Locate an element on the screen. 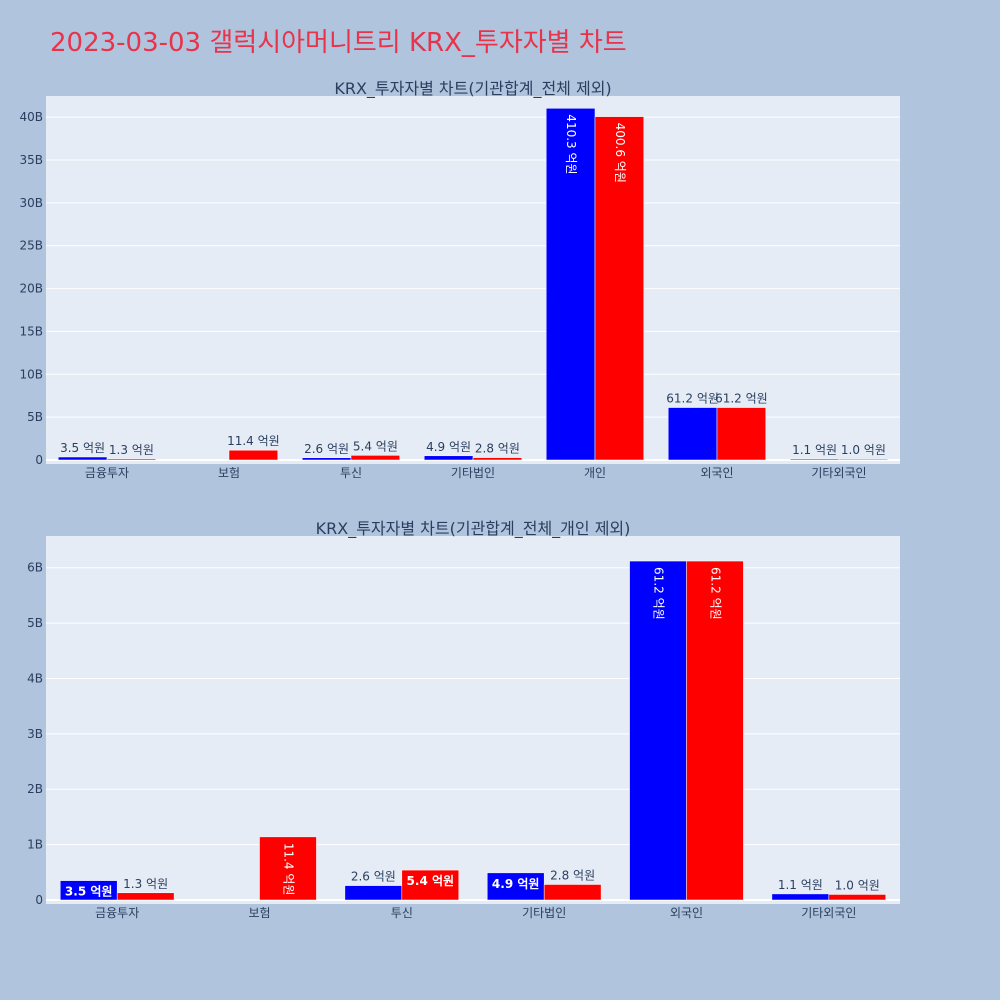 The image size is (1000, 1000). page-title: 2023-03-03 갤럭시아머니트리 KRX_투자자별 차트 is located at coordinates (338, 43).